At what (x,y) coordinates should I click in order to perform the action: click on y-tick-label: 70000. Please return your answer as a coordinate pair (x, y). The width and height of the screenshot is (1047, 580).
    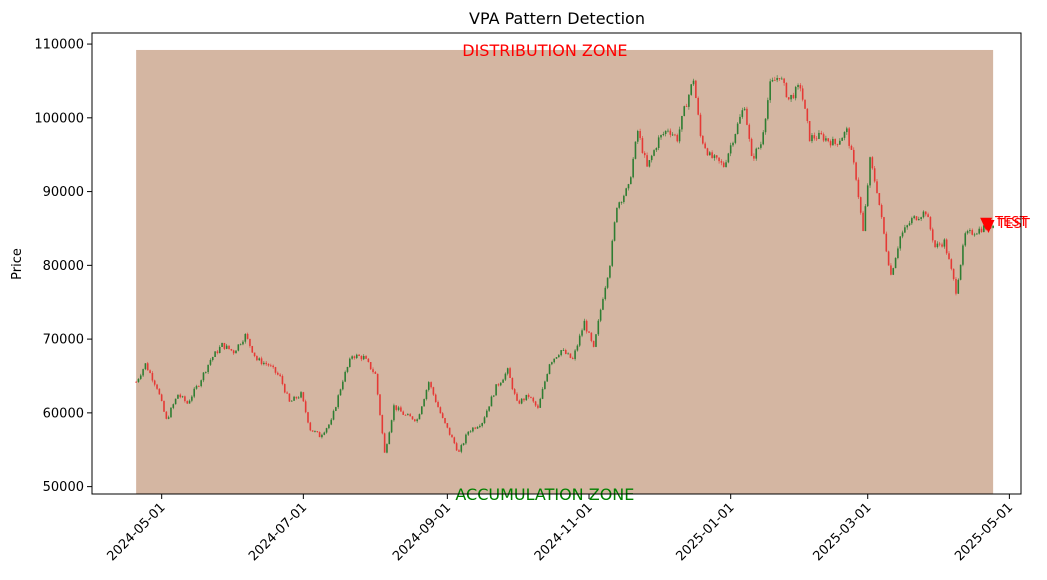
    Looking at the image, I should click on (63, 340).